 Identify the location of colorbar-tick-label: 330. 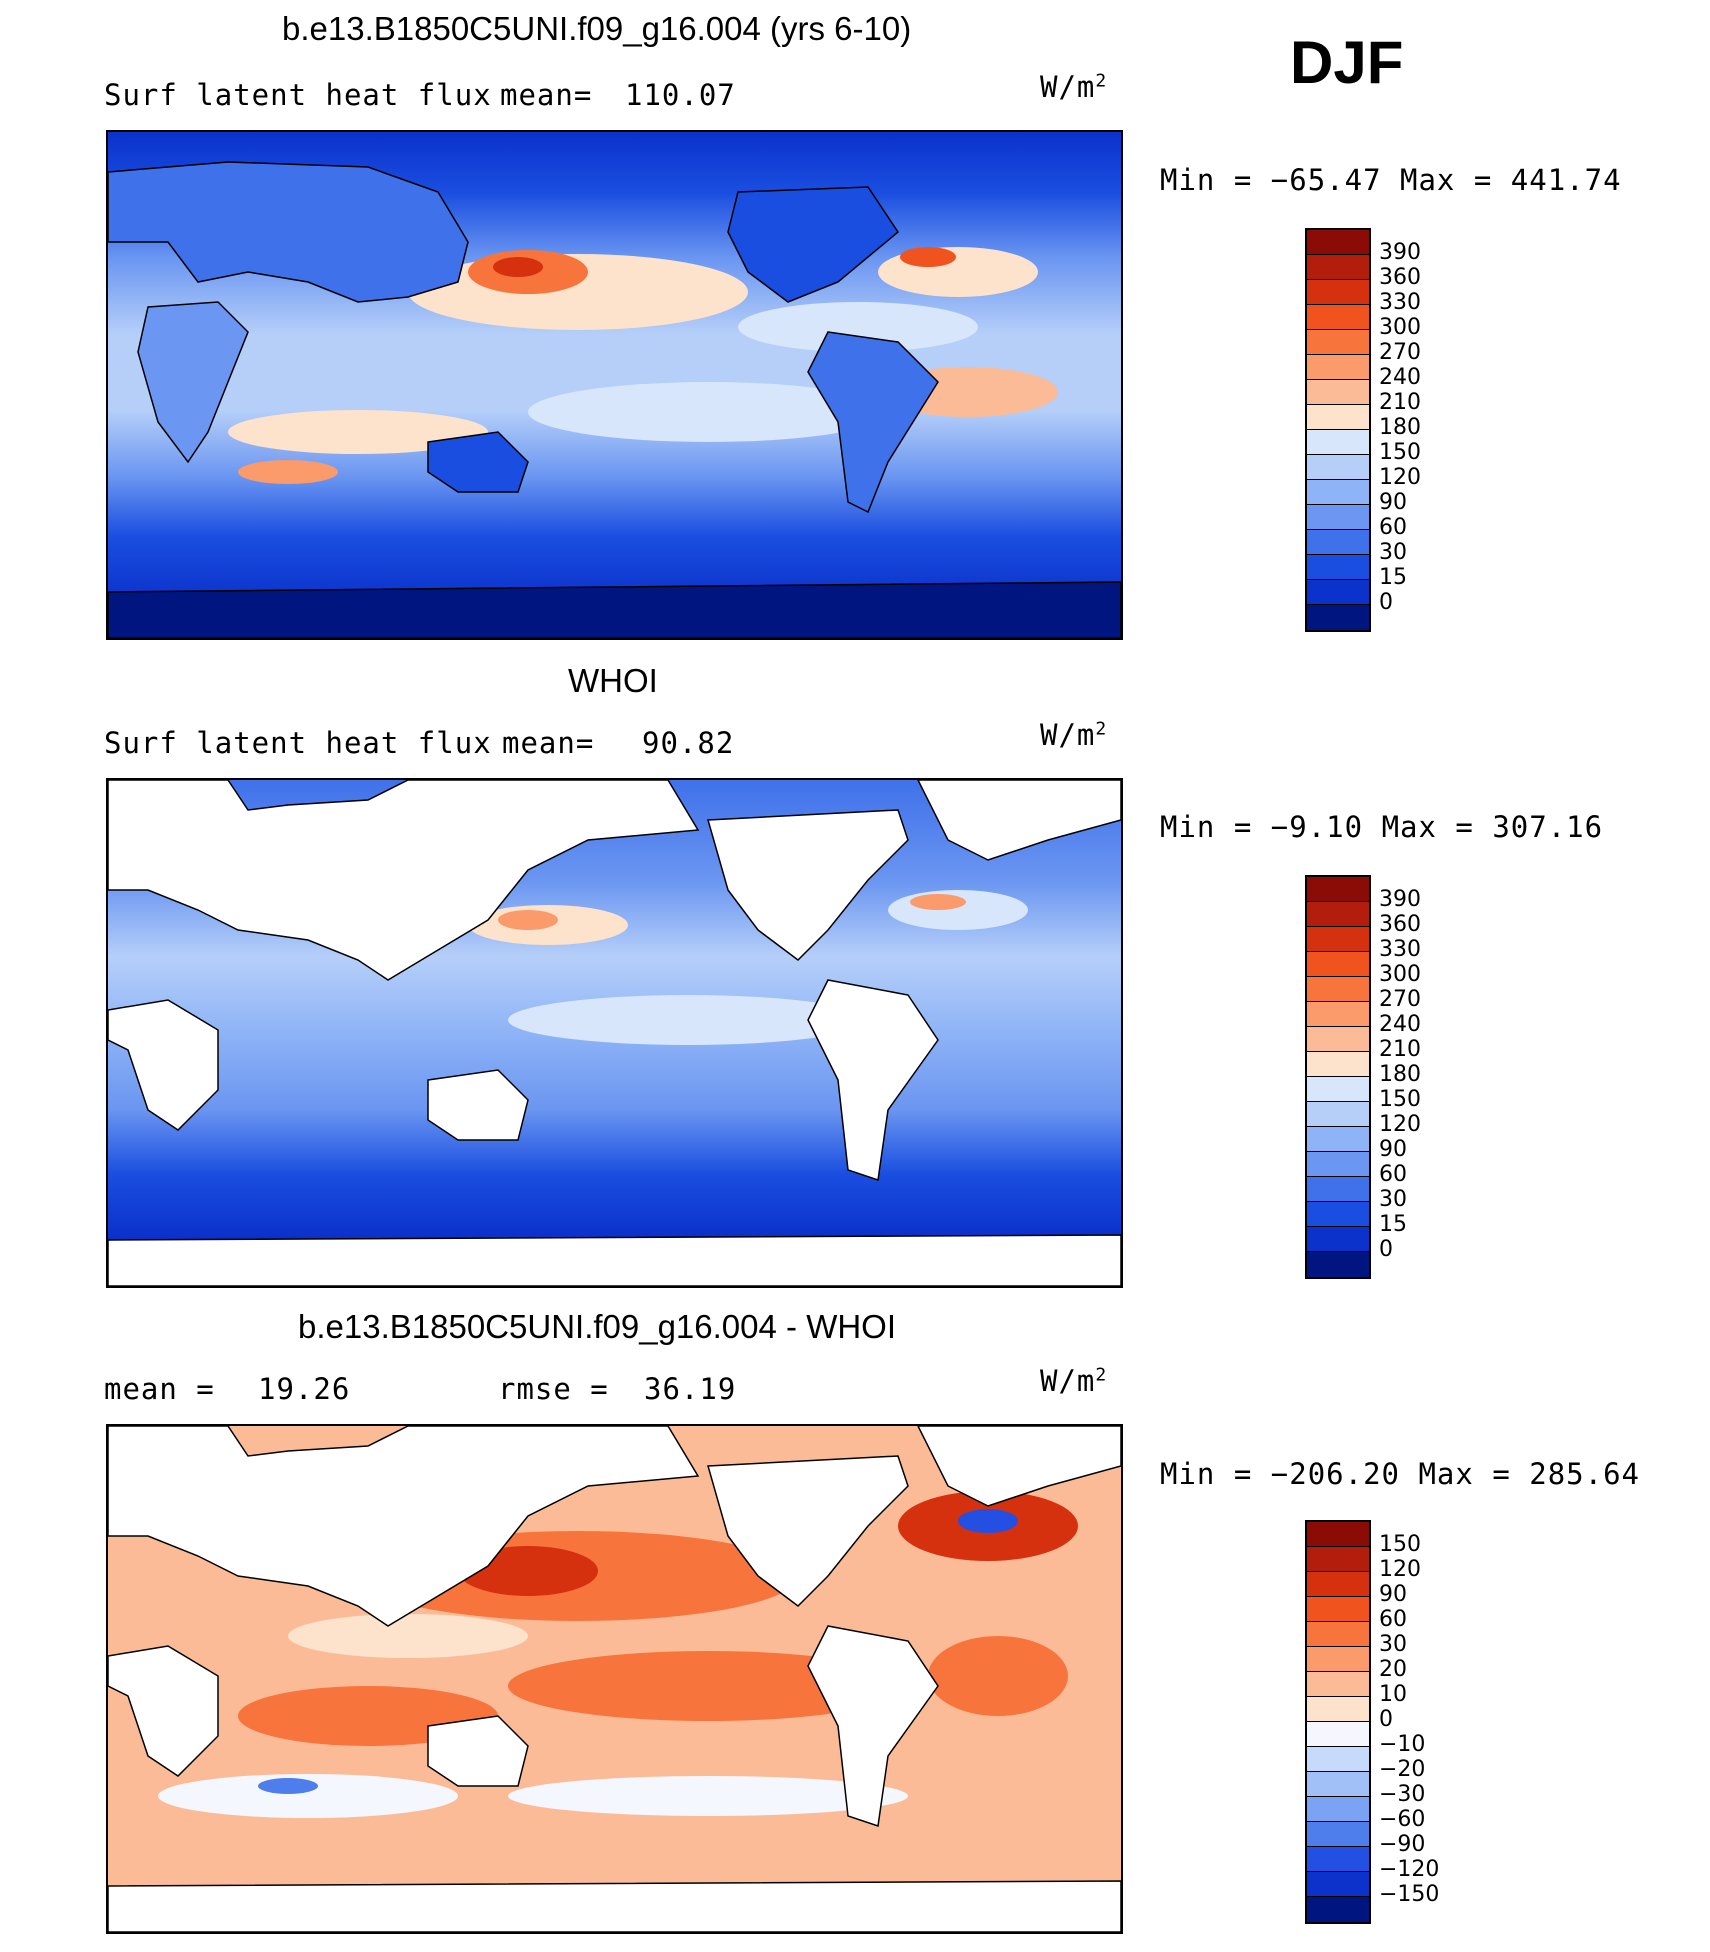
(1400, 302).